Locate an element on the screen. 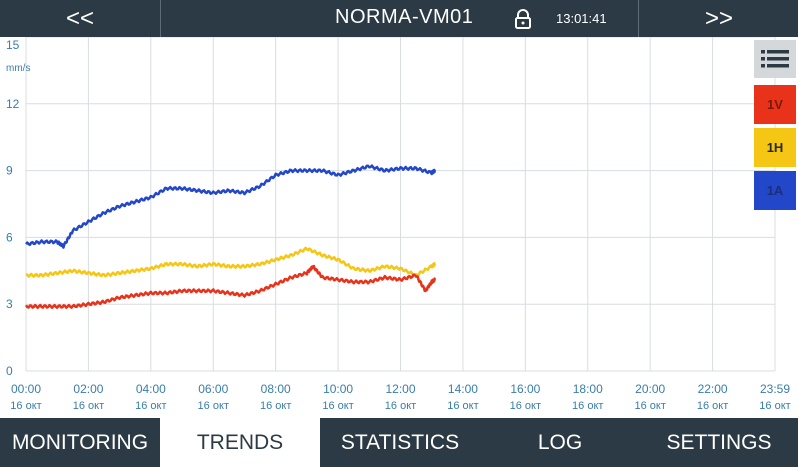 The width and height of the screenshot is (798, 467). tab-statistics: STATISTICS is located at coordinates (400, 442).